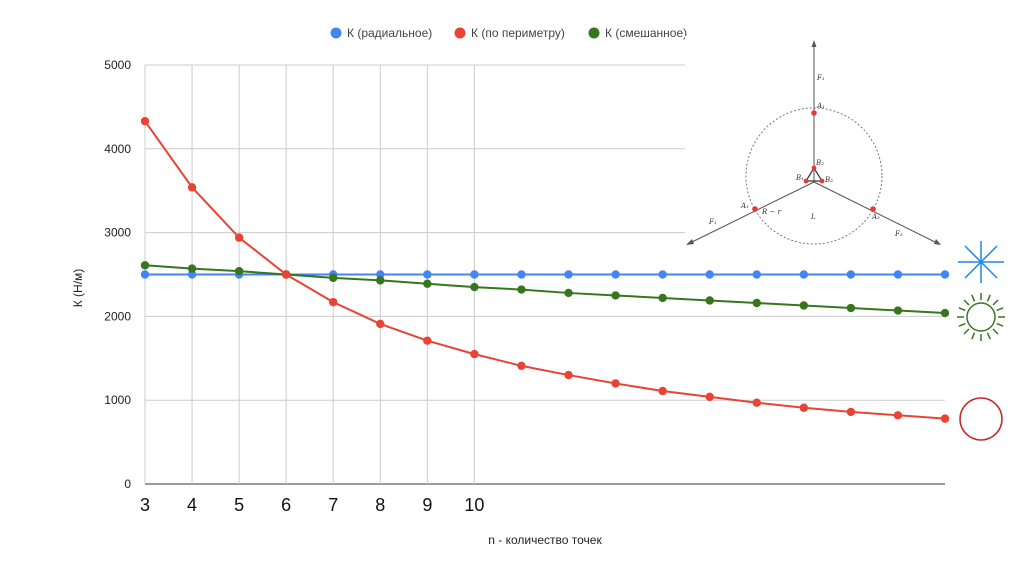  Describe the element at coordinates (117, 274) in the screenshot. I see `y-axis-ticks: 0 1000 2000 3000 4000 5000` at that location.